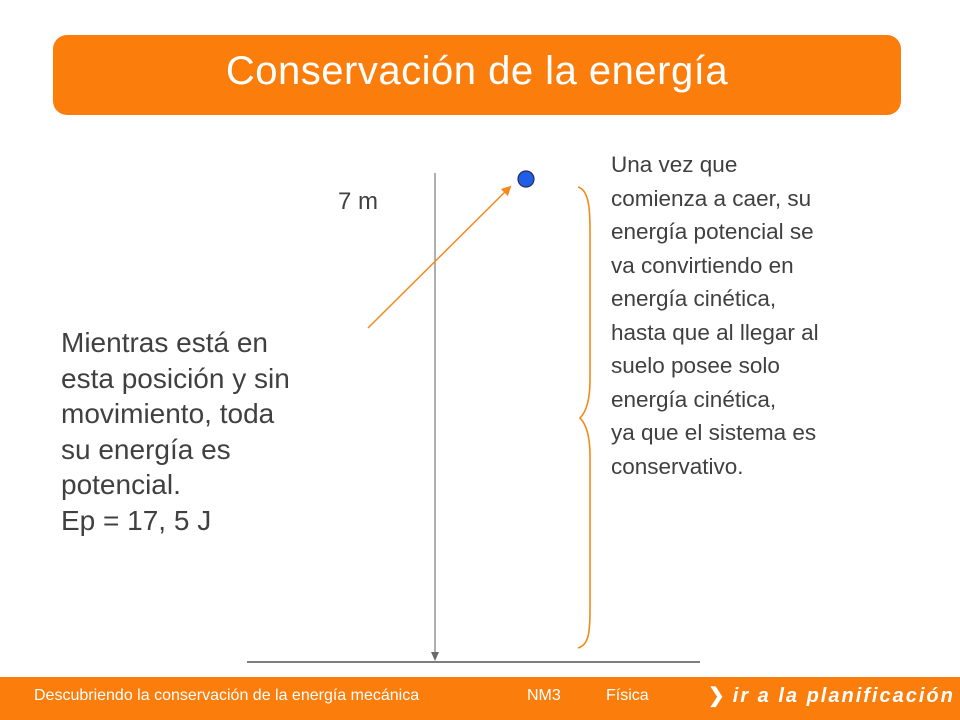  Describe the element at coordinates (677, 466) in the screenshot. I see `right-text-line: conservativo.` at that location.